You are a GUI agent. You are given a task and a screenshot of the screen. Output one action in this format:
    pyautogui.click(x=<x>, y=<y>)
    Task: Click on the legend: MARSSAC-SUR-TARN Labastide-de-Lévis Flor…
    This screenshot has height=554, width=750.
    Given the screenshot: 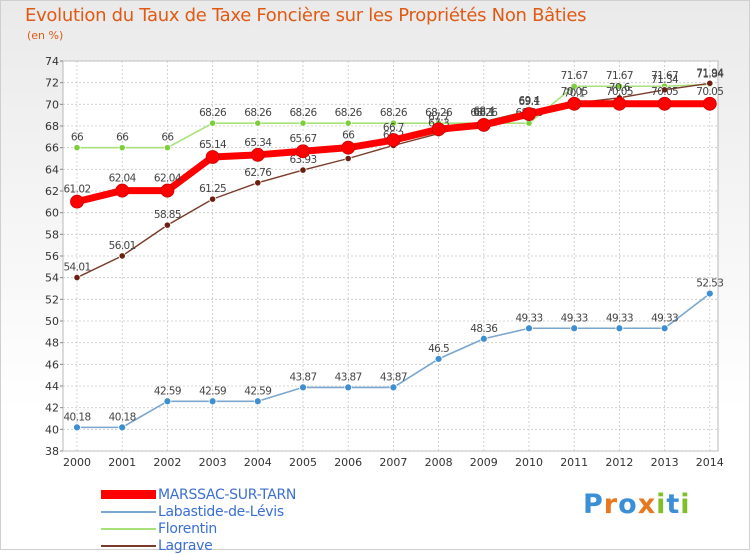 What is the action you would take?
    pyautogui.click(x=198, y=520)
    